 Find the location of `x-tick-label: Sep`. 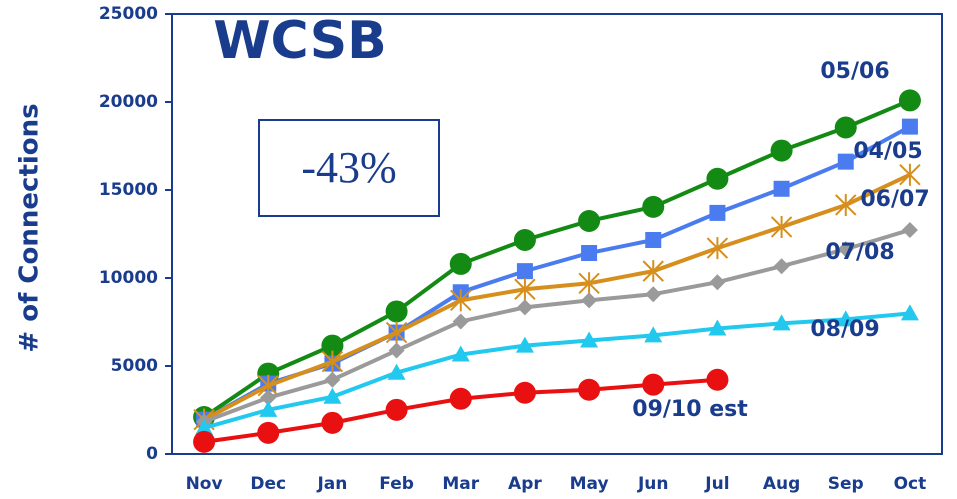

x-tick-label: Sep is located at coordinates (846, 484).